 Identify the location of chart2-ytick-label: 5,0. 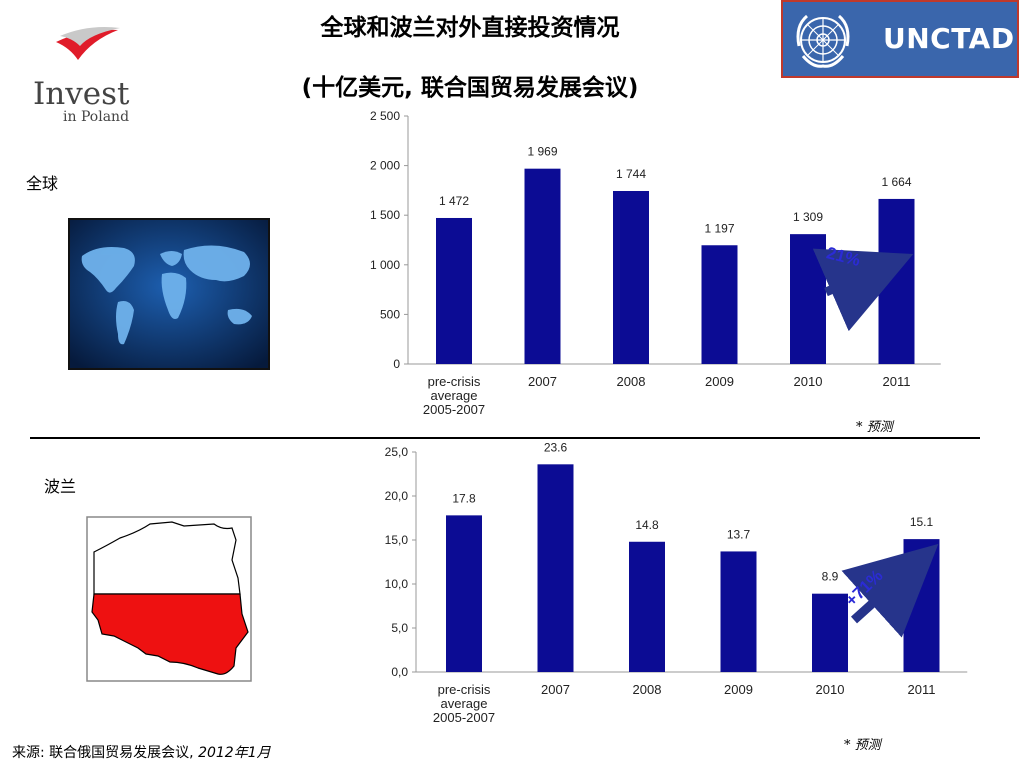
(399, 628).